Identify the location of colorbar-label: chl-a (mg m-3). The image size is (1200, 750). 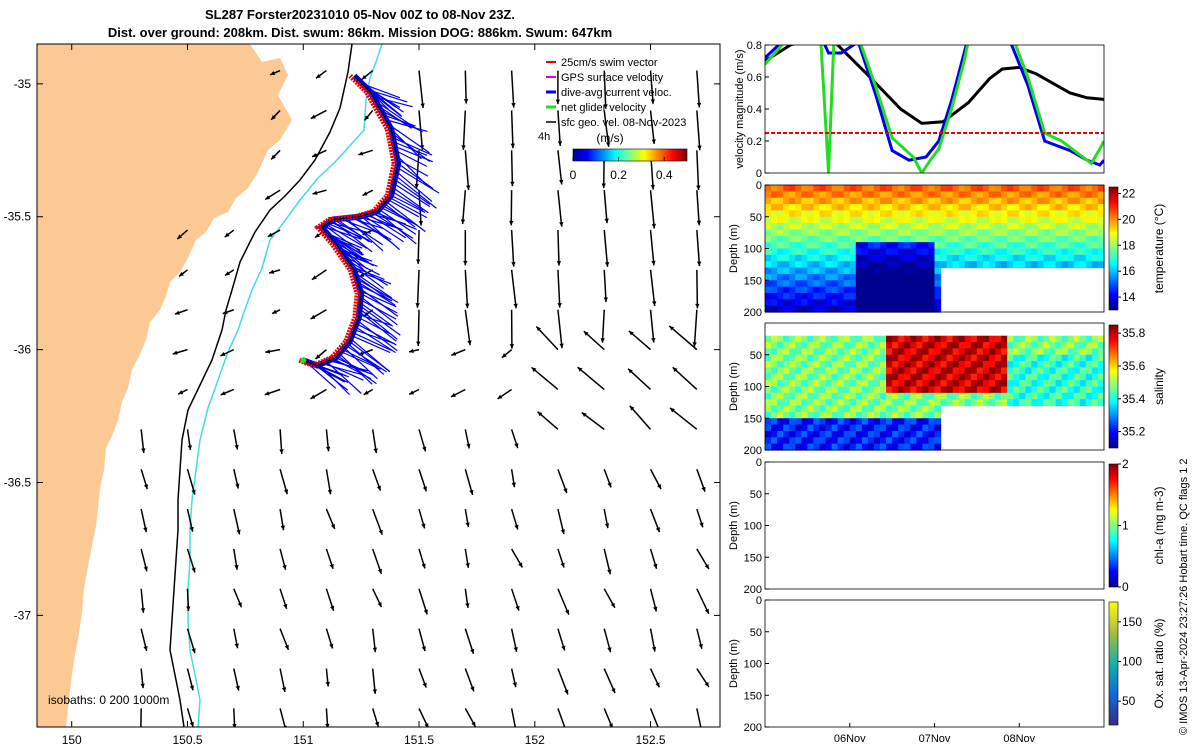
(1159, 525).